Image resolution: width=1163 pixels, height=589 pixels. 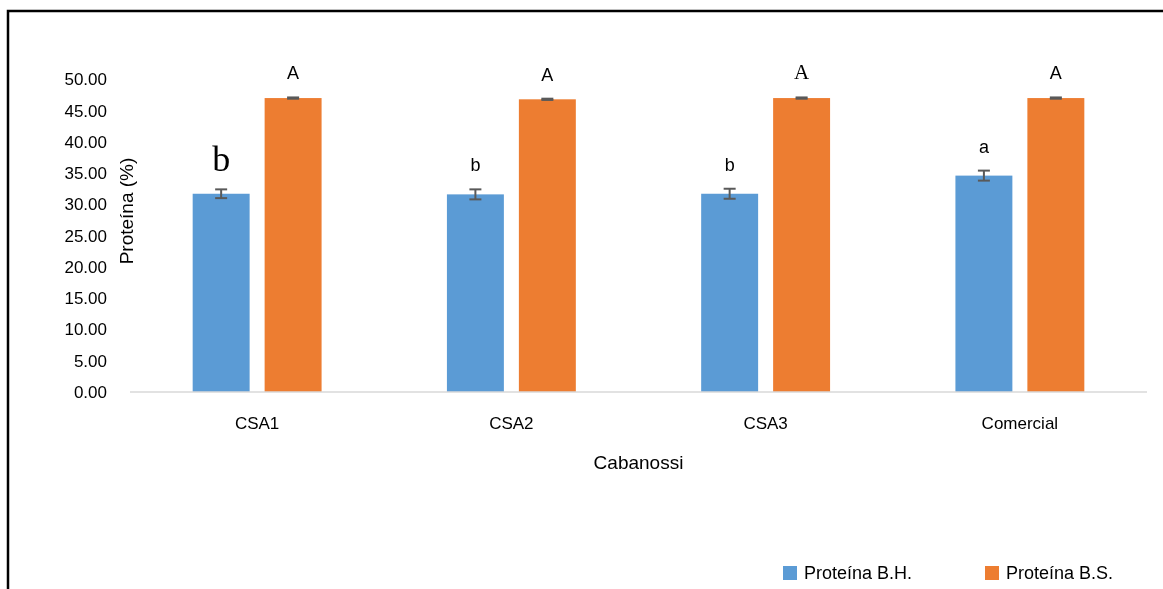 What do you see at coordinates (511, 423) in the screenshot?
I see `x-tick-label: CSA2` at bounding box center [511, 423].